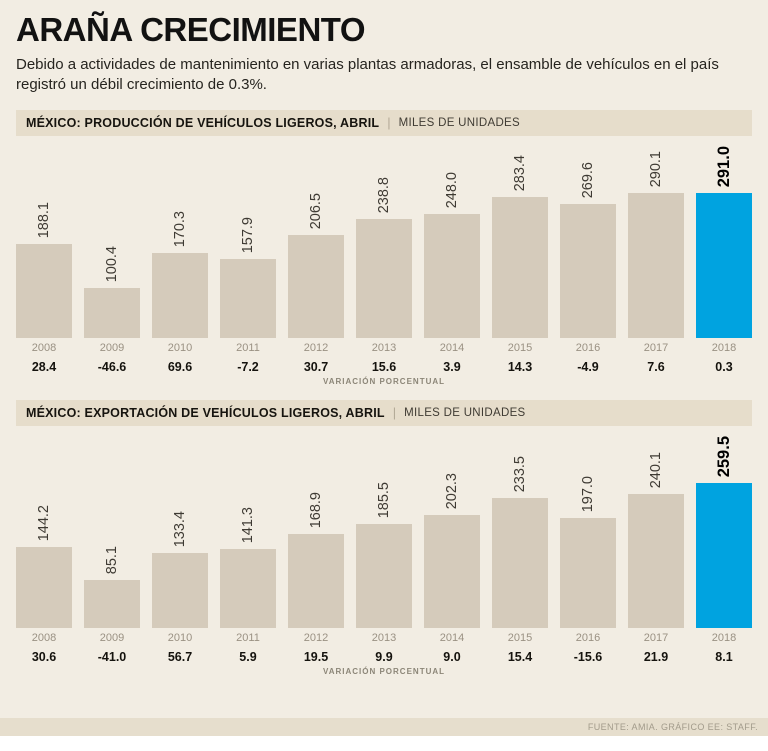 This screenshot has width=768, height=751. What do you see at coordinates (383, 500) in the screenshot?
I see `bar-value-label: 185.5` at bounding box center [383, 500].